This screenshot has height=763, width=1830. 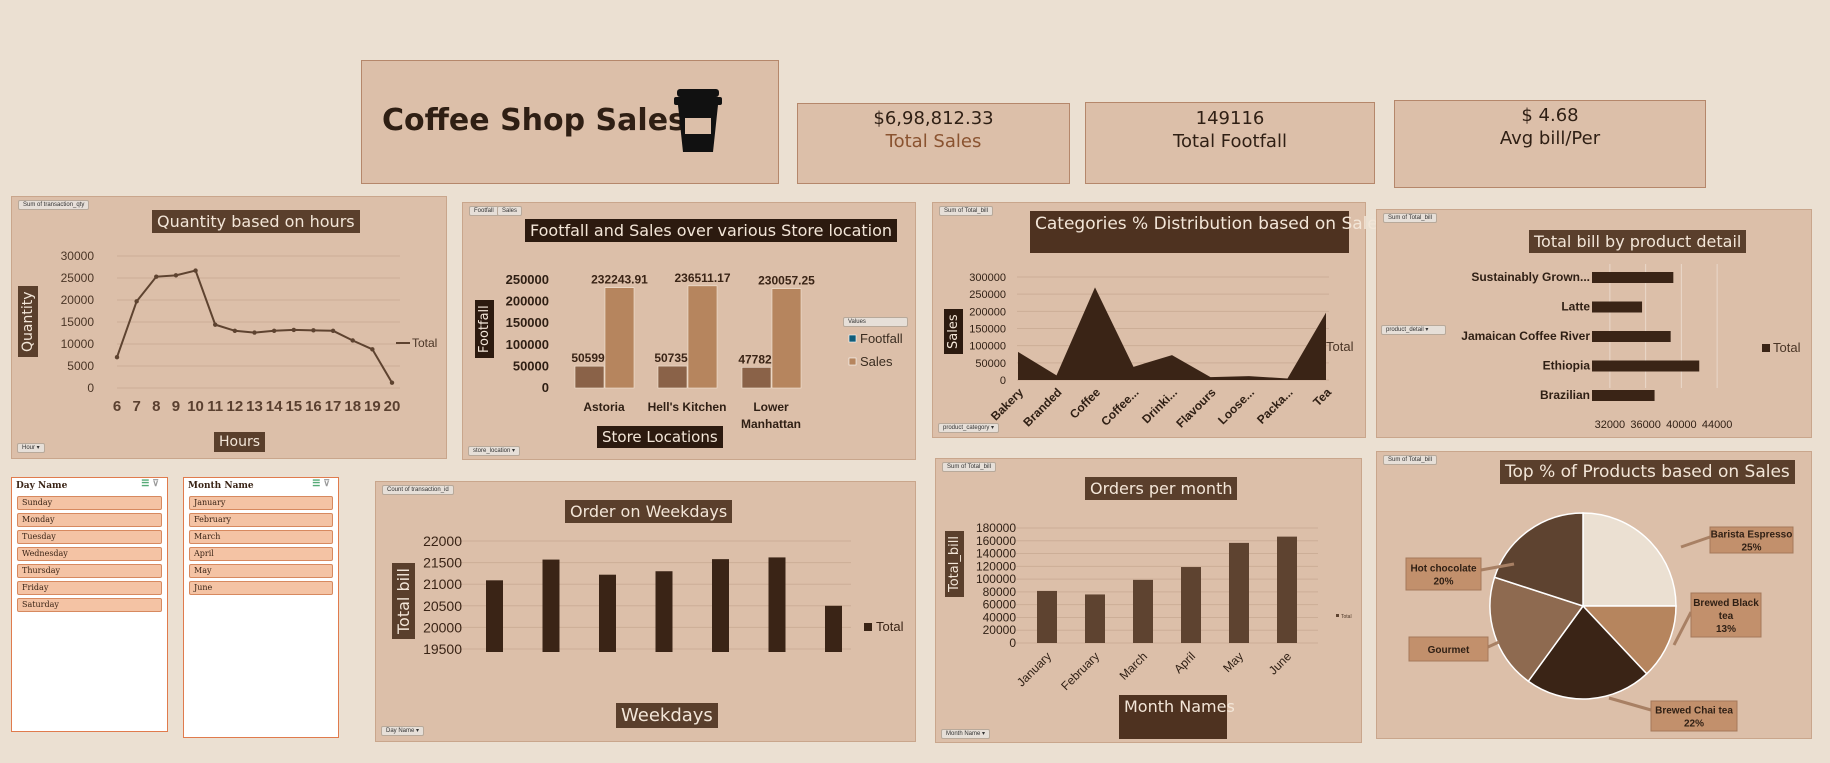 What do you see at coordinates (876, 361) in the screenshot?
I see `store-legend-label: Sales` at bounding box center [876, 361].